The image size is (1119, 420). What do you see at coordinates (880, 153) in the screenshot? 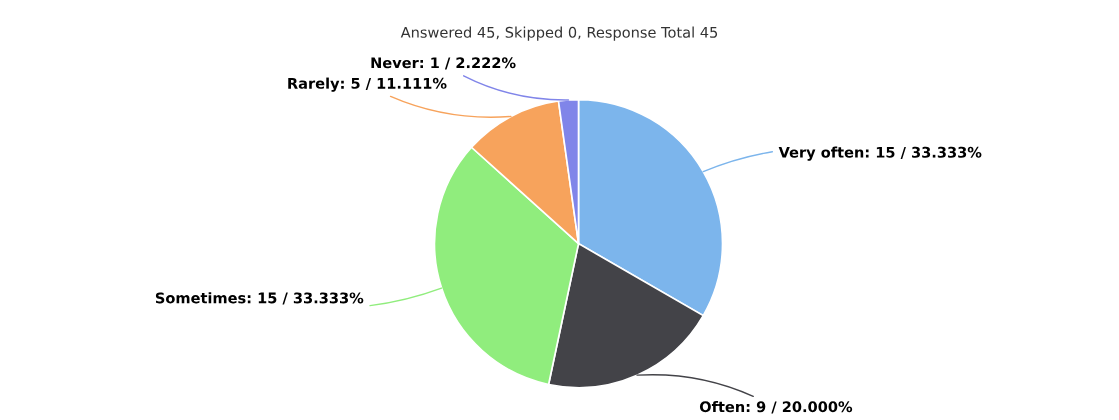
I see `slice-label: Very often: 15 / 33.333%` at bounding box center [880, 153].